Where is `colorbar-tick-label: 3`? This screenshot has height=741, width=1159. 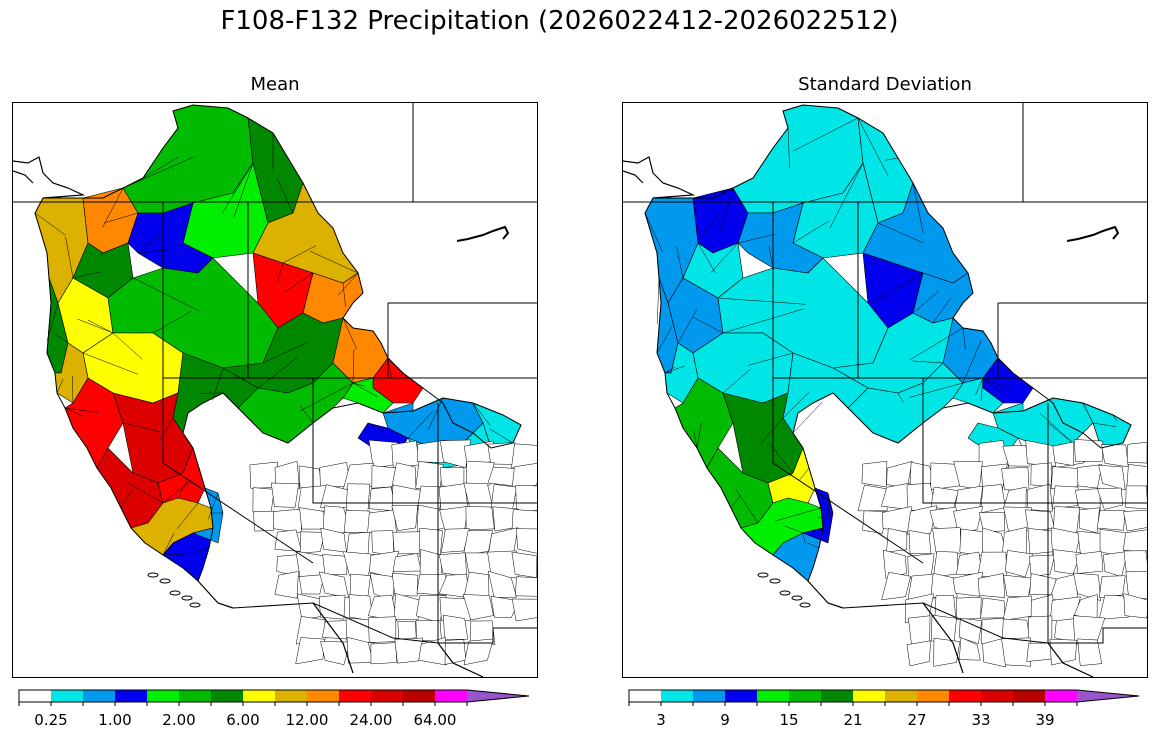 colorbar-tick-label: 3 is located at coordinates (661, 720).